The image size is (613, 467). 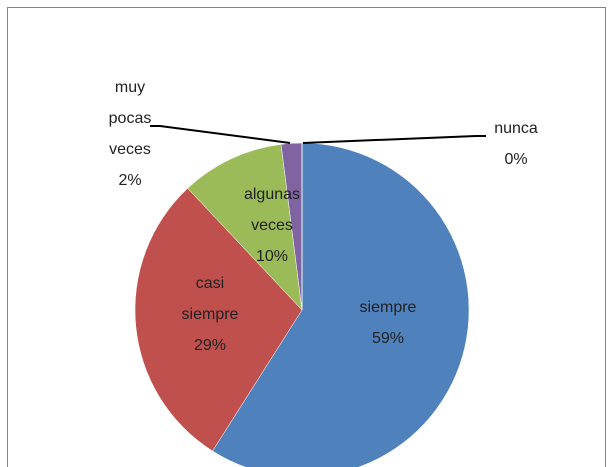 What do you see at coordinates (388, 338) in the screenshot?
I see `slice-value-label: 59%` at bounding box center [388, 338].